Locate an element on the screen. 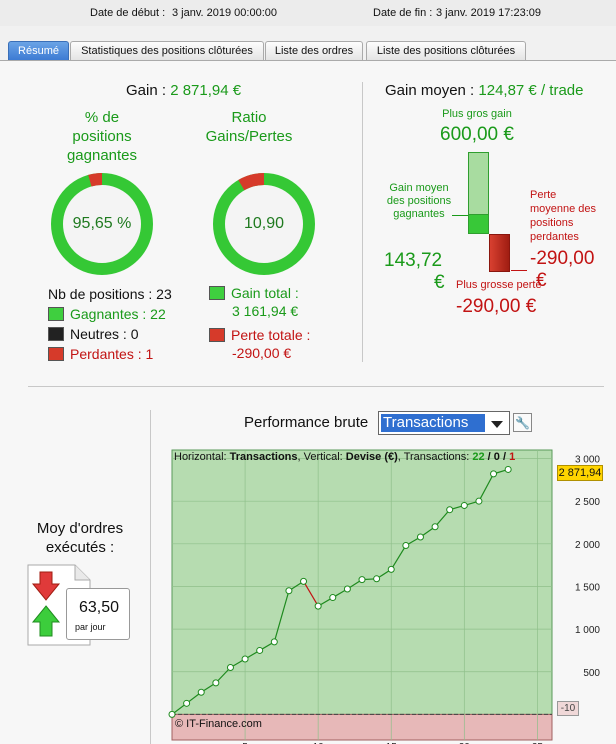  win-rate-ring: 95,65 % is located at coordinates (102, 224).